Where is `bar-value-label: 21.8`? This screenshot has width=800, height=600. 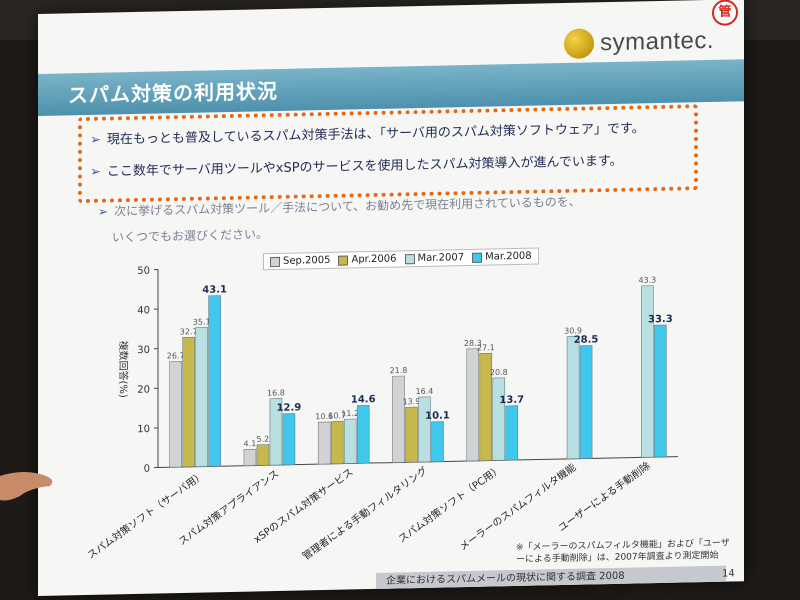
bar-value-label: 21.8 is located at coordinates (399, 370).